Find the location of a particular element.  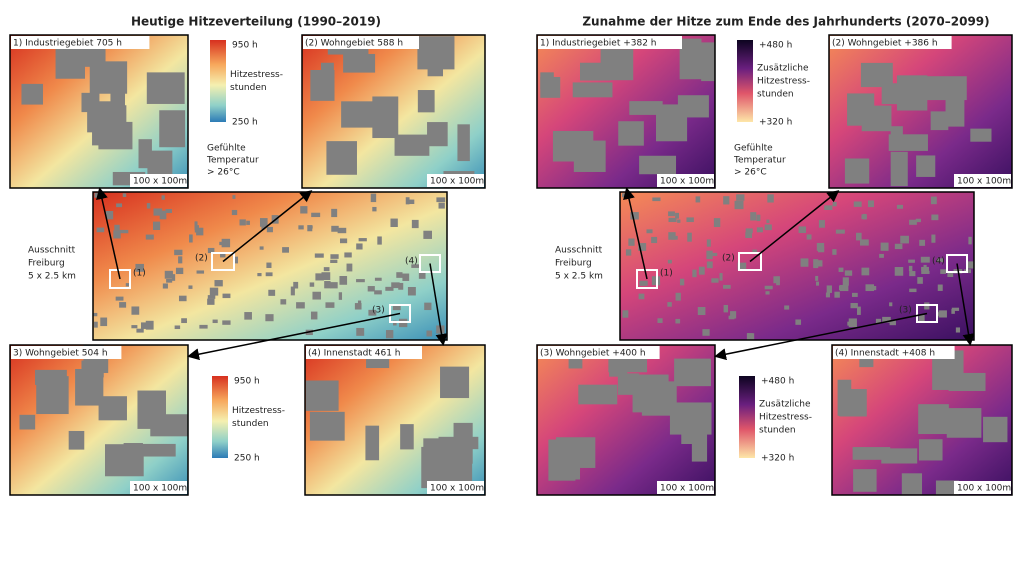

map-frame is located at coordinates (920, 111).